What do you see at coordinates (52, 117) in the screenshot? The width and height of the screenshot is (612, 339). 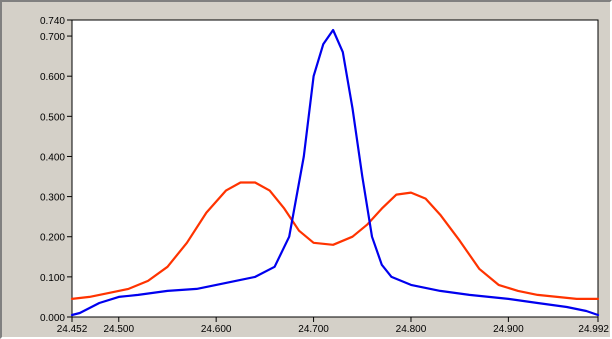 I see `y-tick-label: 0.500` at bounding box center [52, 117].